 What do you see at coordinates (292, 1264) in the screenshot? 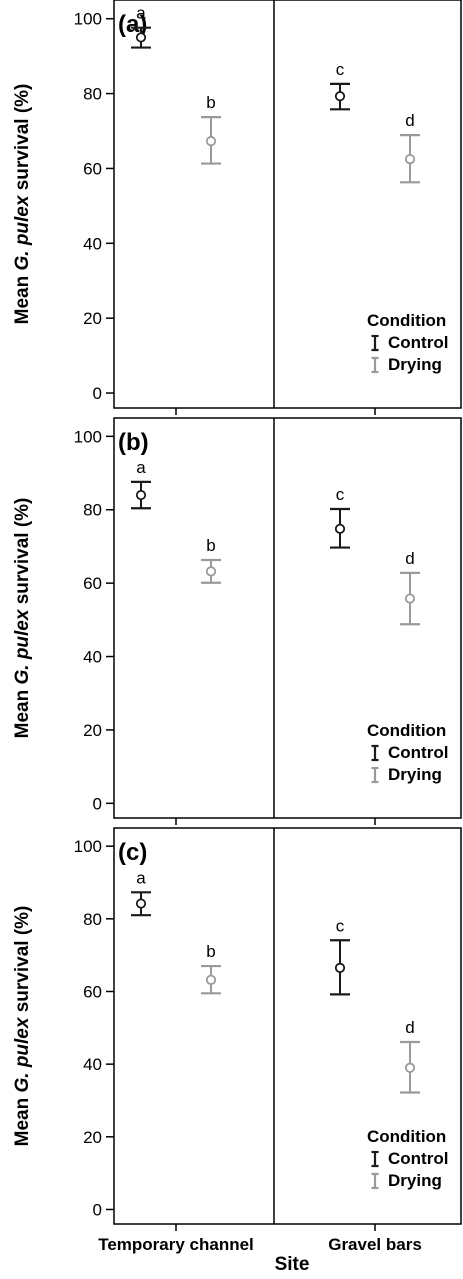
I see `x-axis-title: Site` at bounding box center [292, 1264].